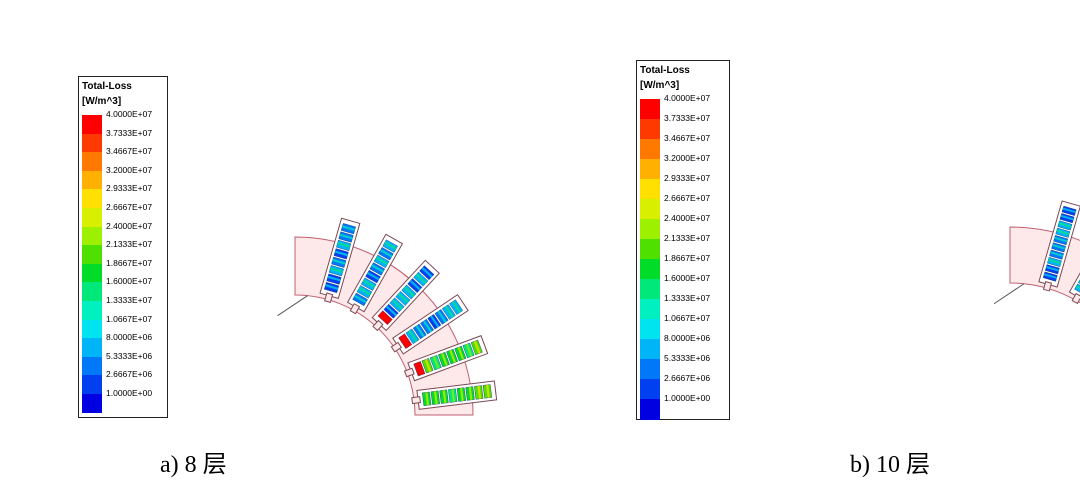  What do you see at coordinates (129, 337) in the screenshot?
I see `legend-value: 8.0000E+06` at bounding box center [129, 337].